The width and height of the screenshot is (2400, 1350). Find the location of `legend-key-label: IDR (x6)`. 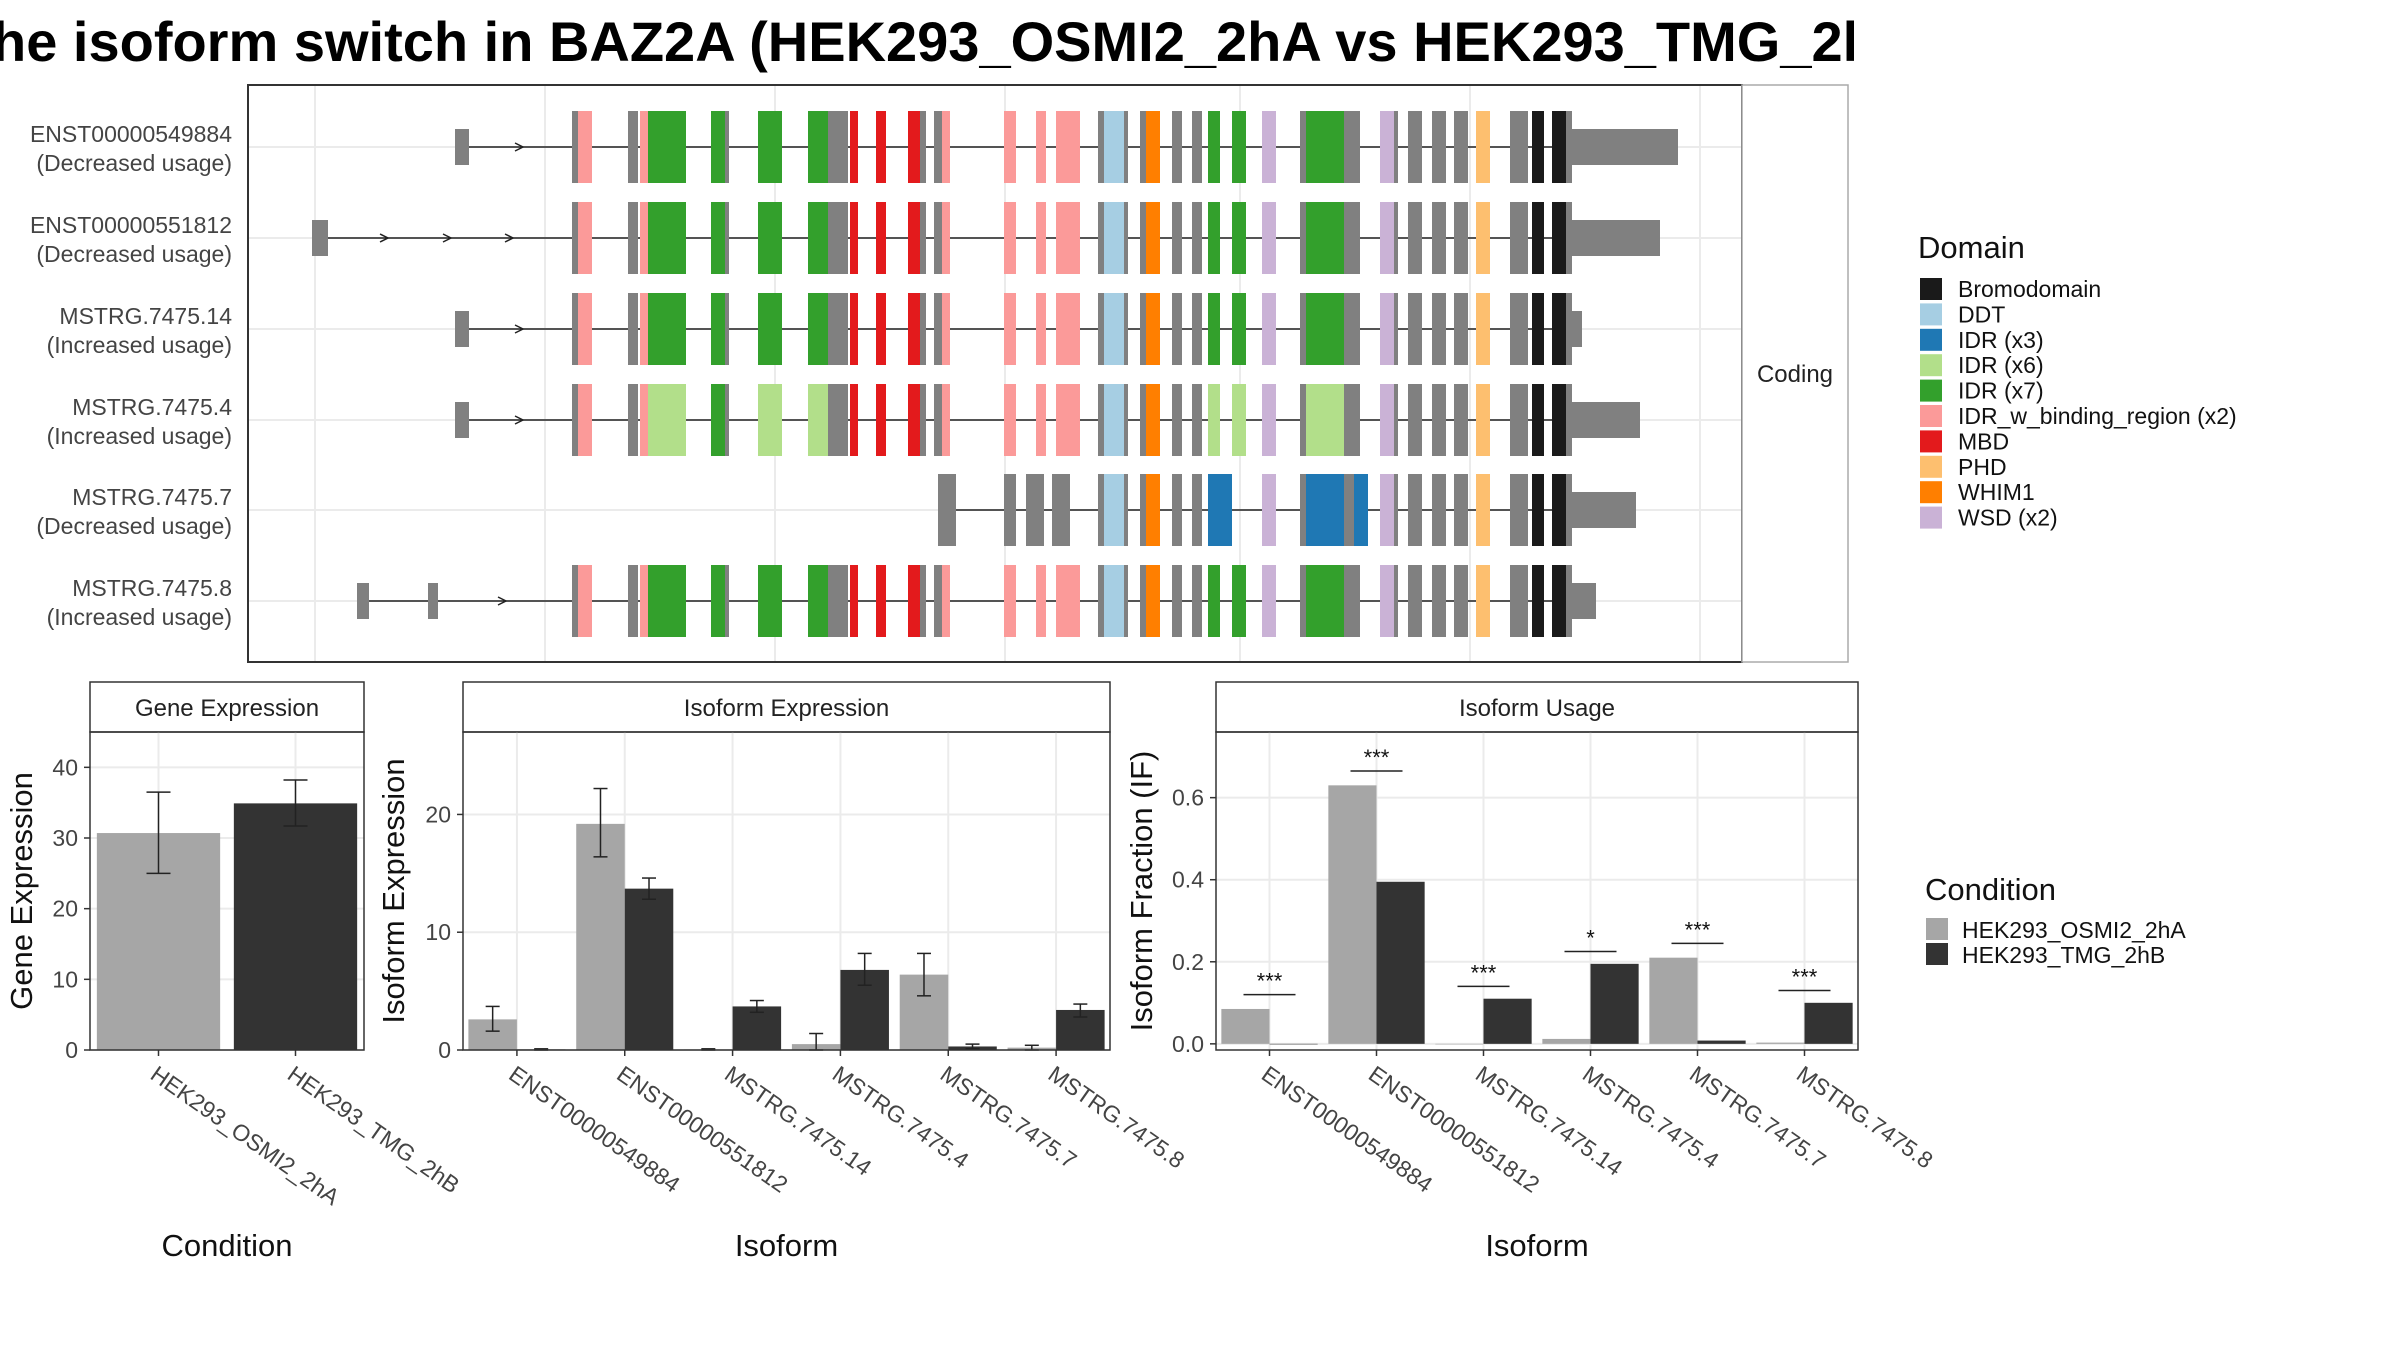

legend-key-label: IDR (x6) is located at coordinates (2001, 365).